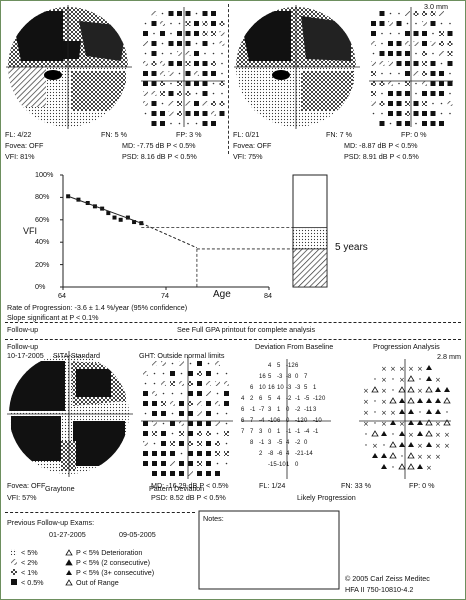  What do you see at coordinates (32, 582) in the screenshot?
I see `legend-p05: < 0.5%` at bounding box center [32, 582].